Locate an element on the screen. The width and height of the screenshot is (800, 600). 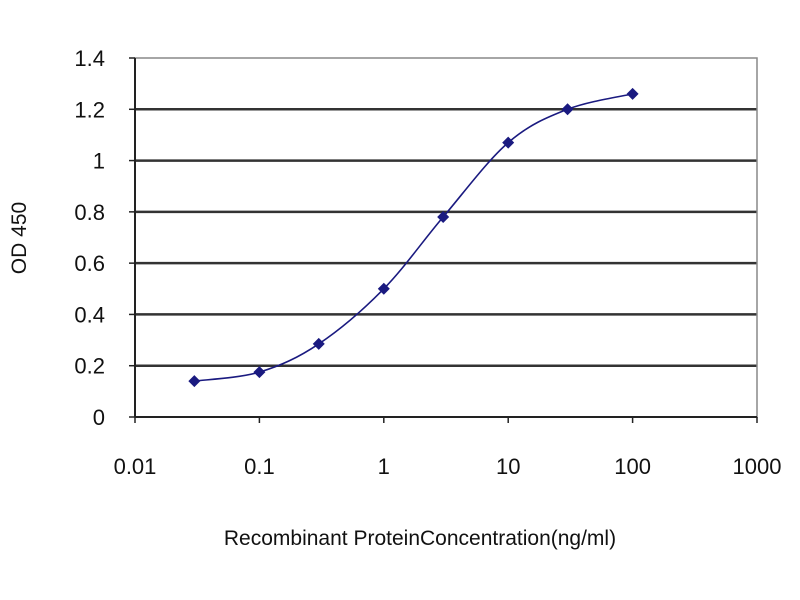
y-tick-label: 1 is located at coordinates (99, 161).